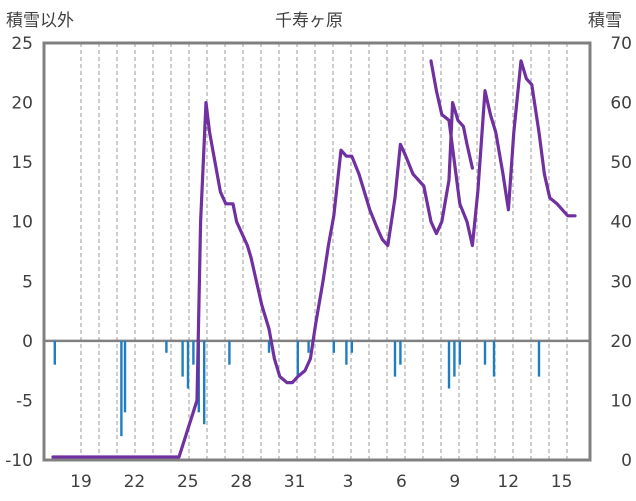  I want to click on left-tick-label: 10, so click(22, 223).